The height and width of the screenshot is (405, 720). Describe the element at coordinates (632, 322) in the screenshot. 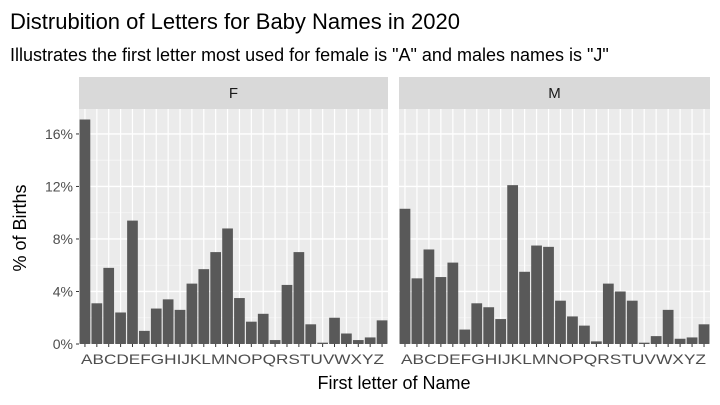

I see `bar-m-t` at that location.